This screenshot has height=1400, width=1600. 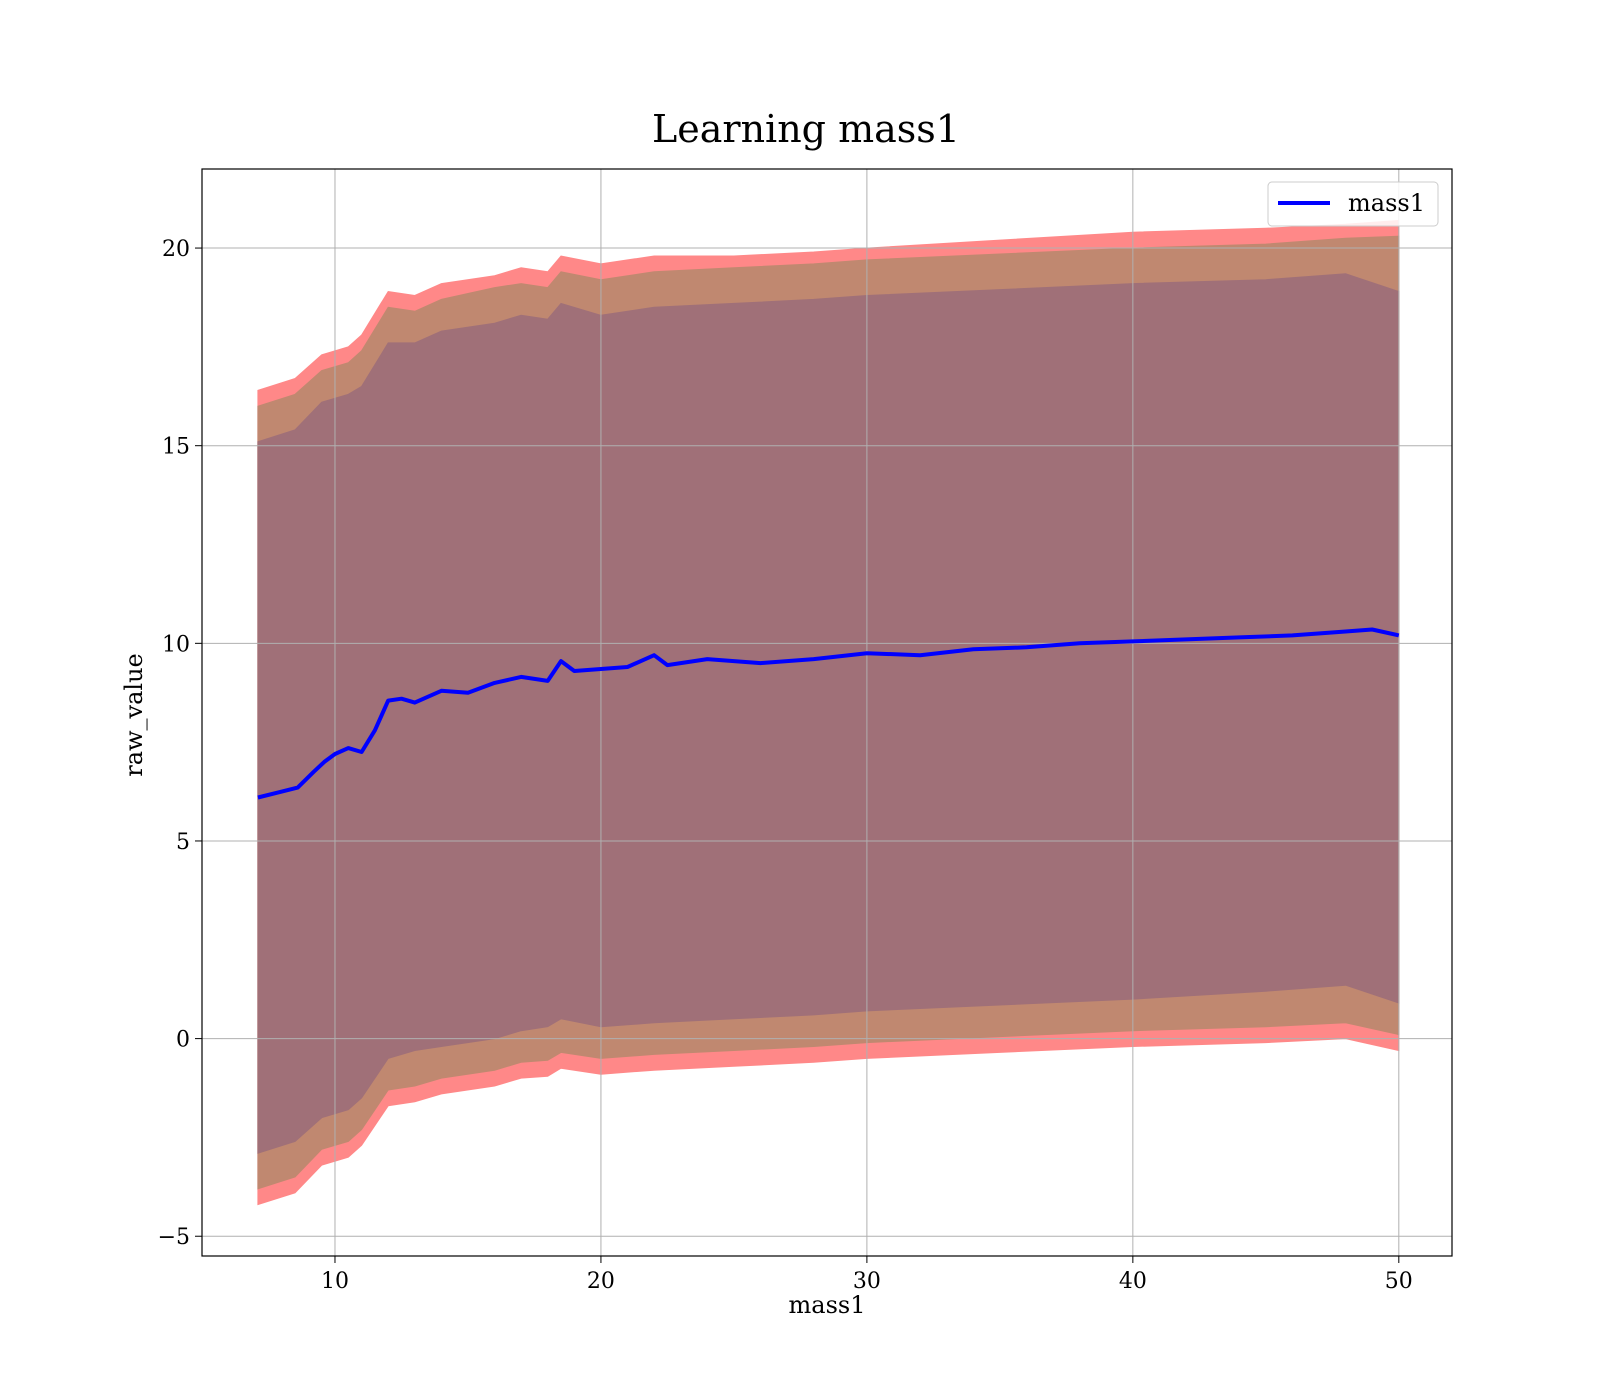 What do you see at coordinates (1399, 1281) in the screenshot?
I see `x-tick-label-4: 50` at bounding box center [1399, 1281].